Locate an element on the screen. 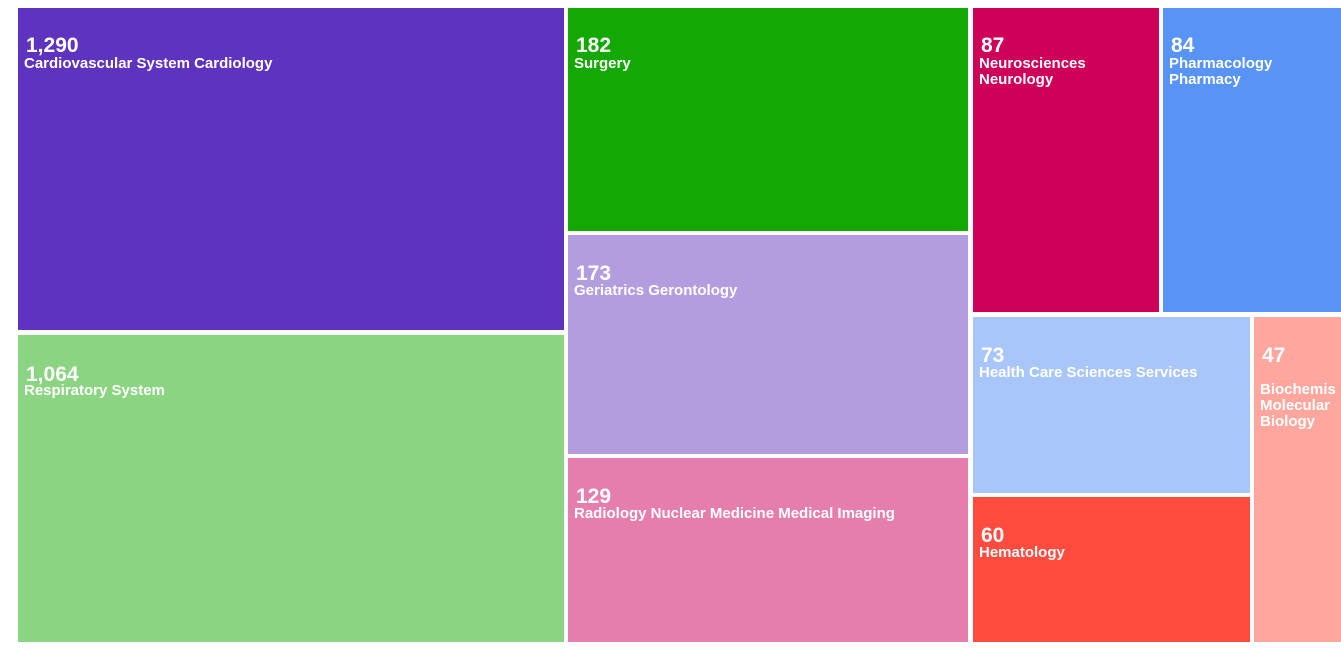  tile-category-label: Health Care Sciences Services is located at coordinates (1088, 373).